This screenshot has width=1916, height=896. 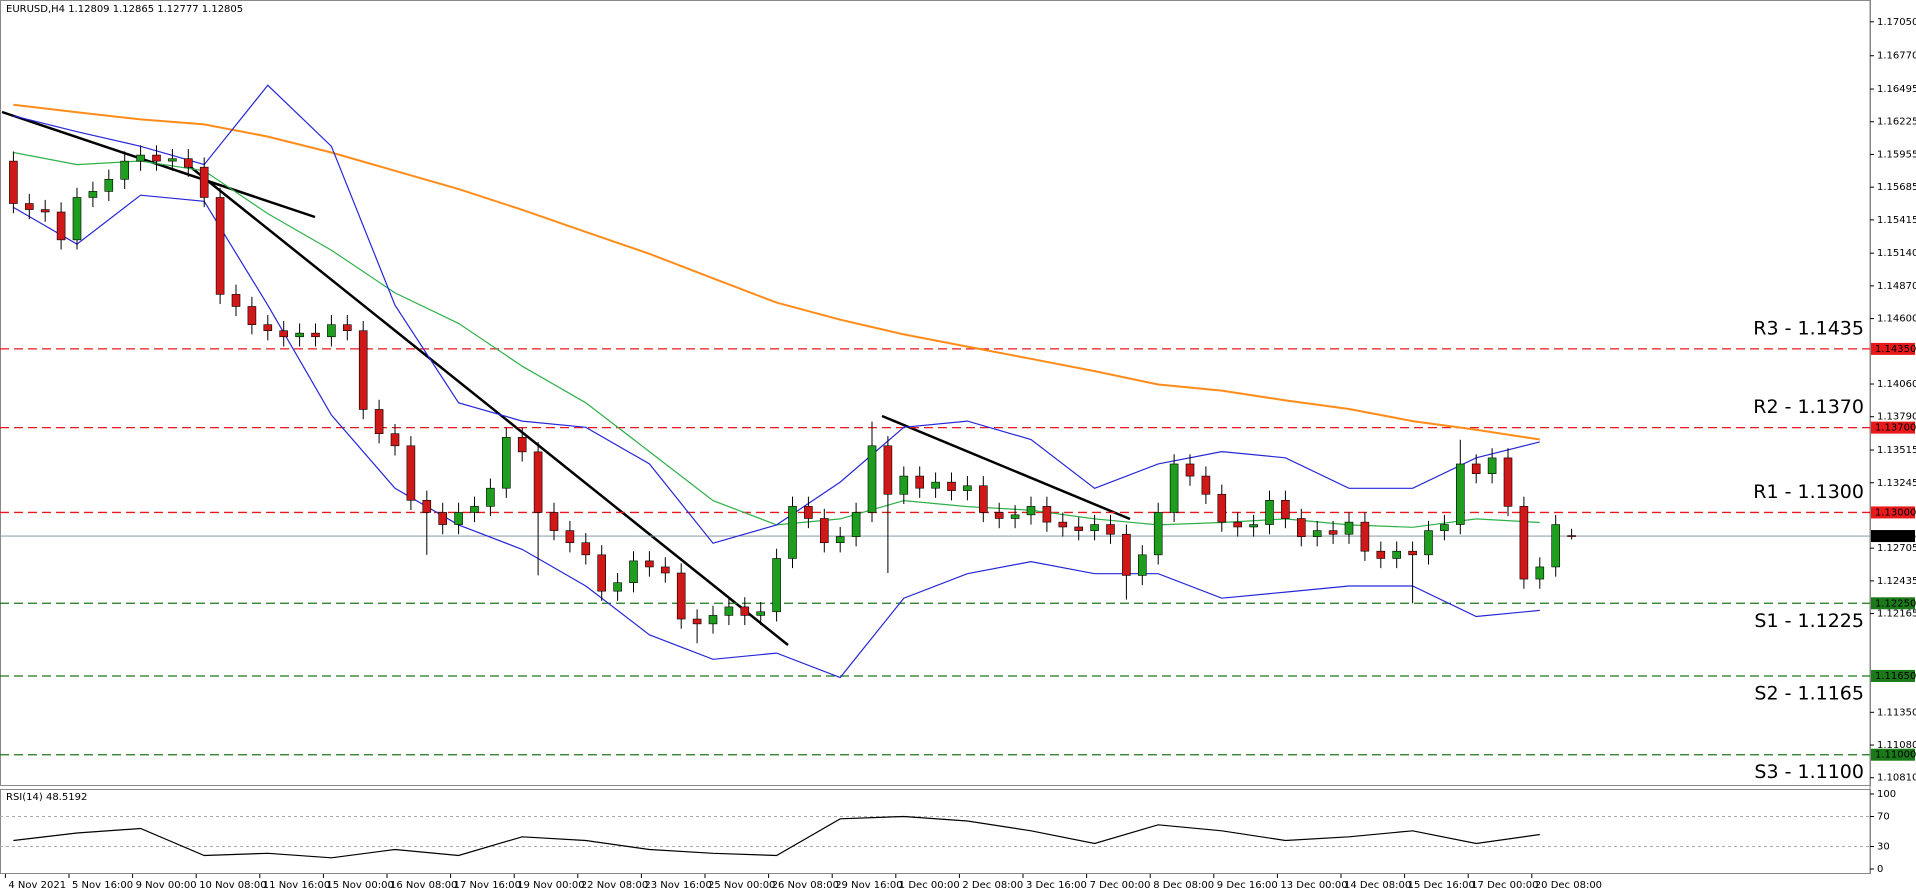 I want to click on y-tick-label: 1.11080, so click(x=1896, y=745).